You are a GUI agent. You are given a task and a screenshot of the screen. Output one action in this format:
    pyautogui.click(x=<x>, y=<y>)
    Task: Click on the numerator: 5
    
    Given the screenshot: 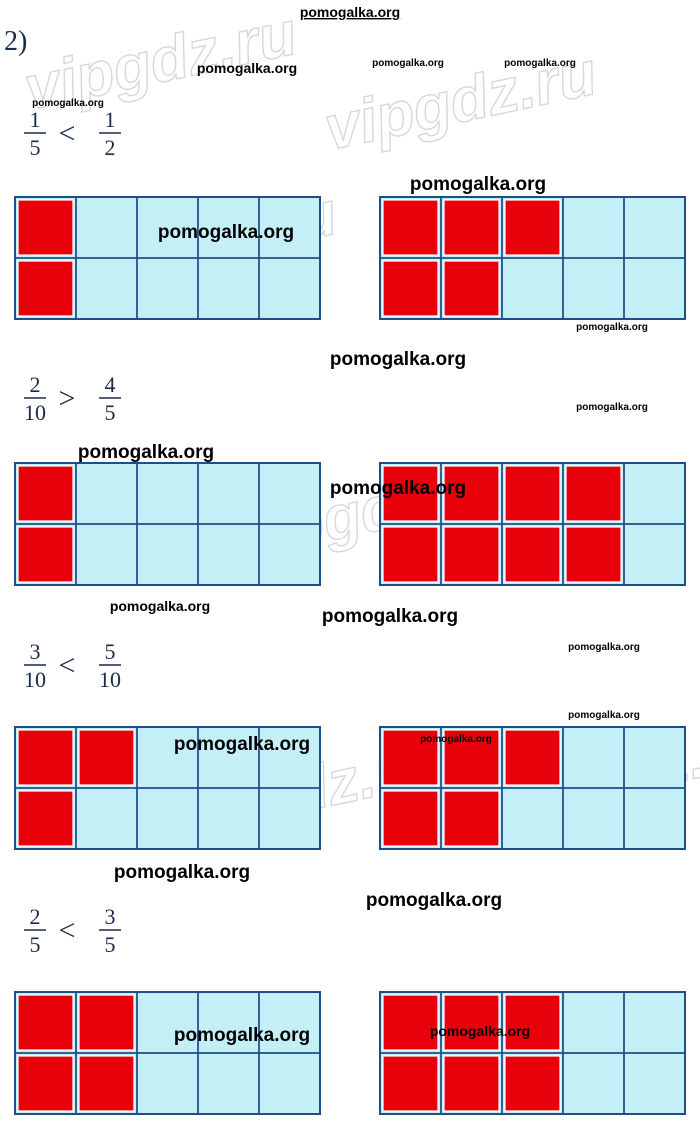 What is the action you would take?
    pyautogui.click(x=110, y=651)
    